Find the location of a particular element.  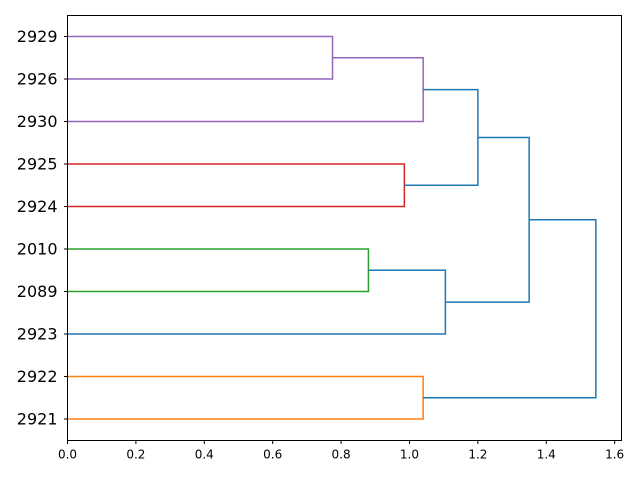

x-tick-label: 1.2 is located at coordinates (477, 455).